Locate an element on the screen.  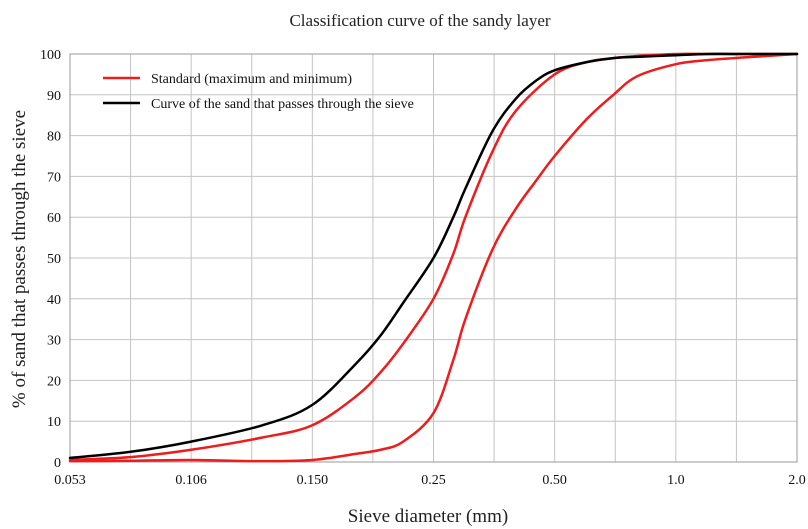
x-tick-label: 0.150 is located at coordinates (313, 480).